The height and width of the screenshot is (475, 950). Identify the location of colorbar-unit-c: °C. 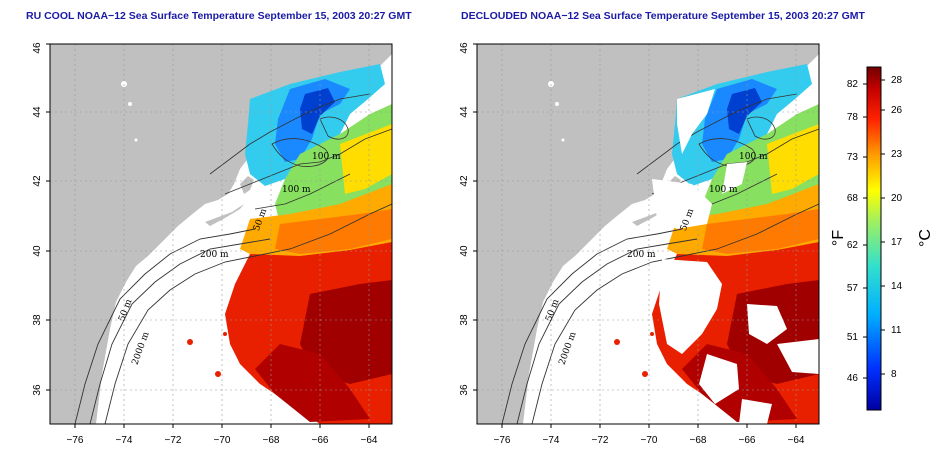
(925, 238).